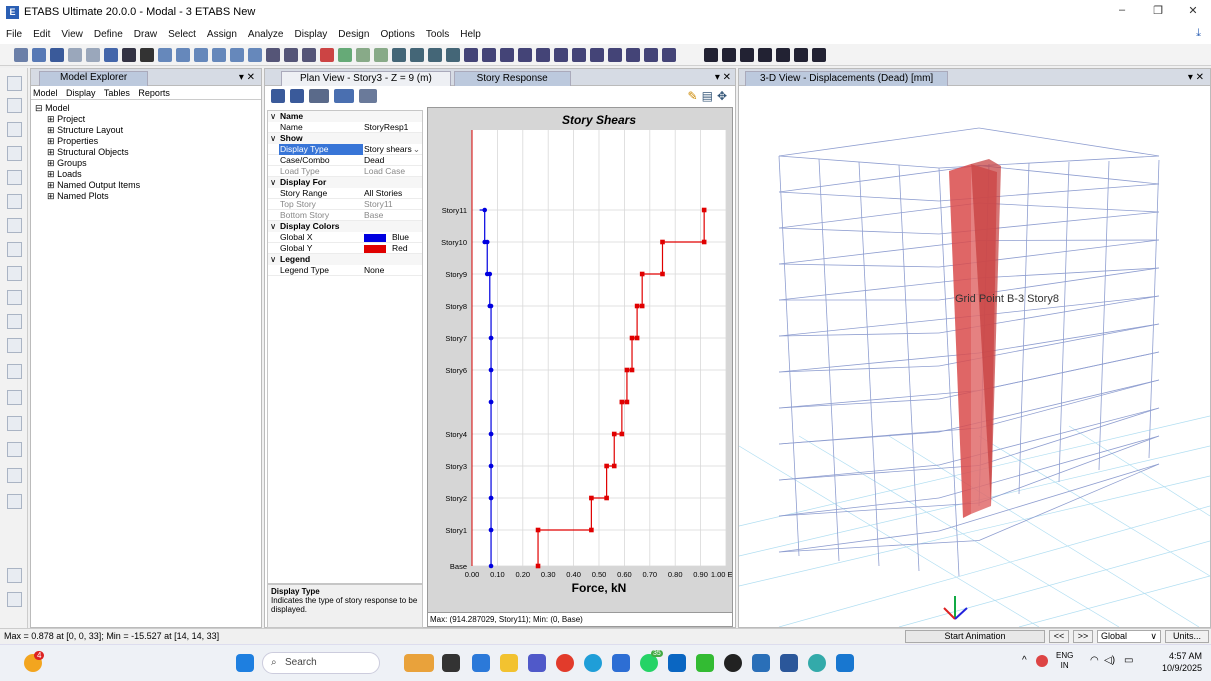  Describe the element at coordinates (711, 54) in the screenshot. I see `section-i-icon` at that location.